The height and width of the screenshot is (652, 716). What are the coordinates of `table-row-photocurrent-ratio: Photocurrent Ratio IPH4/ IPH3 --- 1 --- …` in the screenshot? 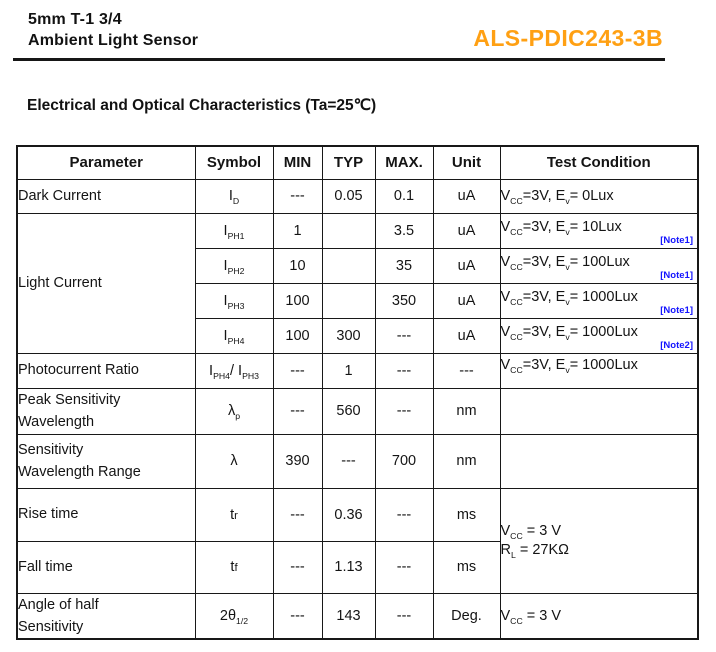 It's located at (357, 370).